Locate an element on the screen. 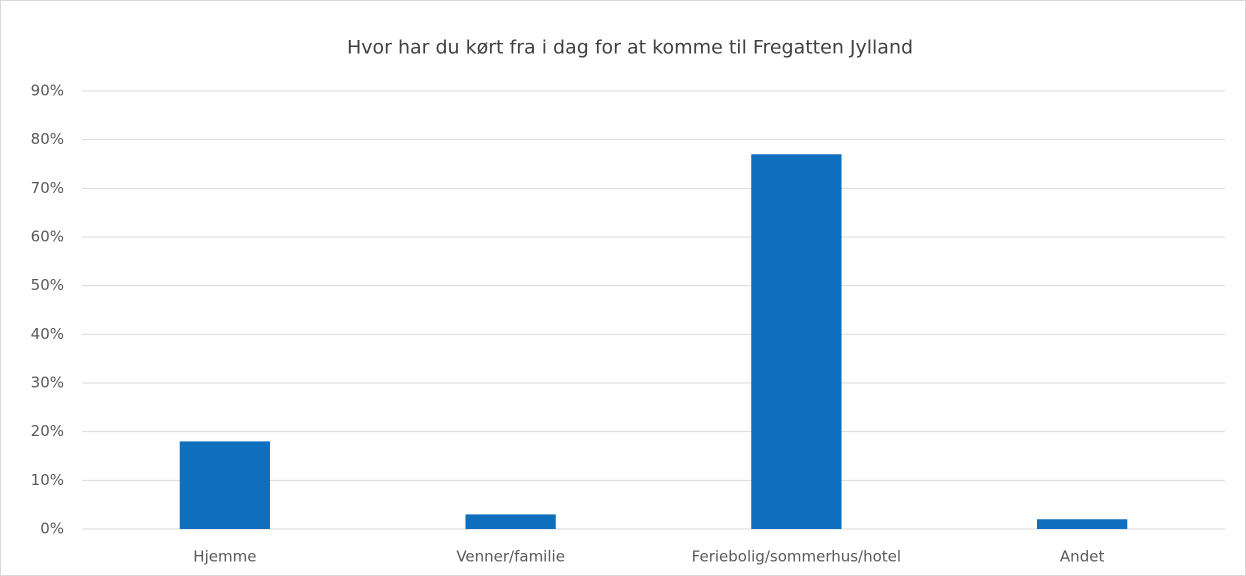 Image resolution: width=1246 pixels, height=576 pixels. x-tick-label: Feriebolig/sommerhus/hotel is located at coordinates (796, 557).